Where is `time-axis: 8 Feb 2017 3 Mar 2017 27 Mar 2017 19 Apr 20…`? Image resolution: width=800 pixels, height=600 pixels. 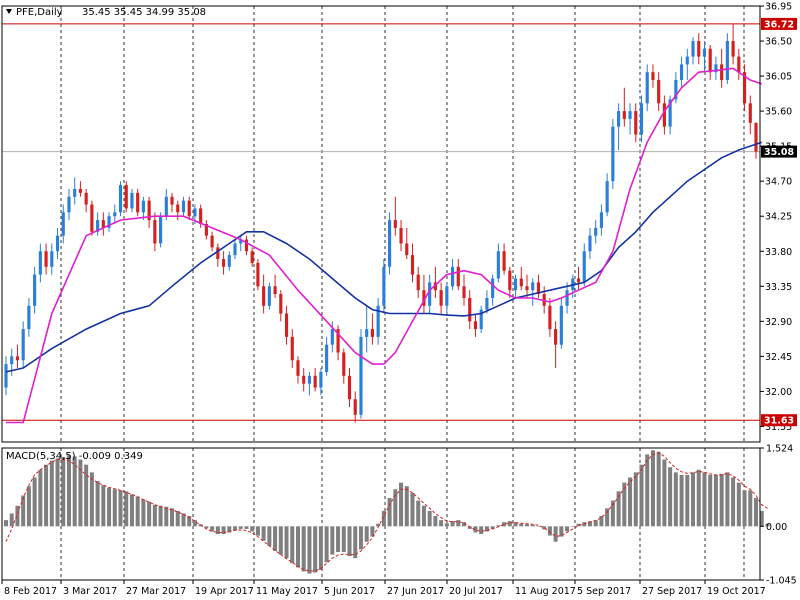
time-axis: 8 Feb 2017 3 Mar 2017 27 Mar 2017 19 Apr 20… is located at coordinates (383, 588).